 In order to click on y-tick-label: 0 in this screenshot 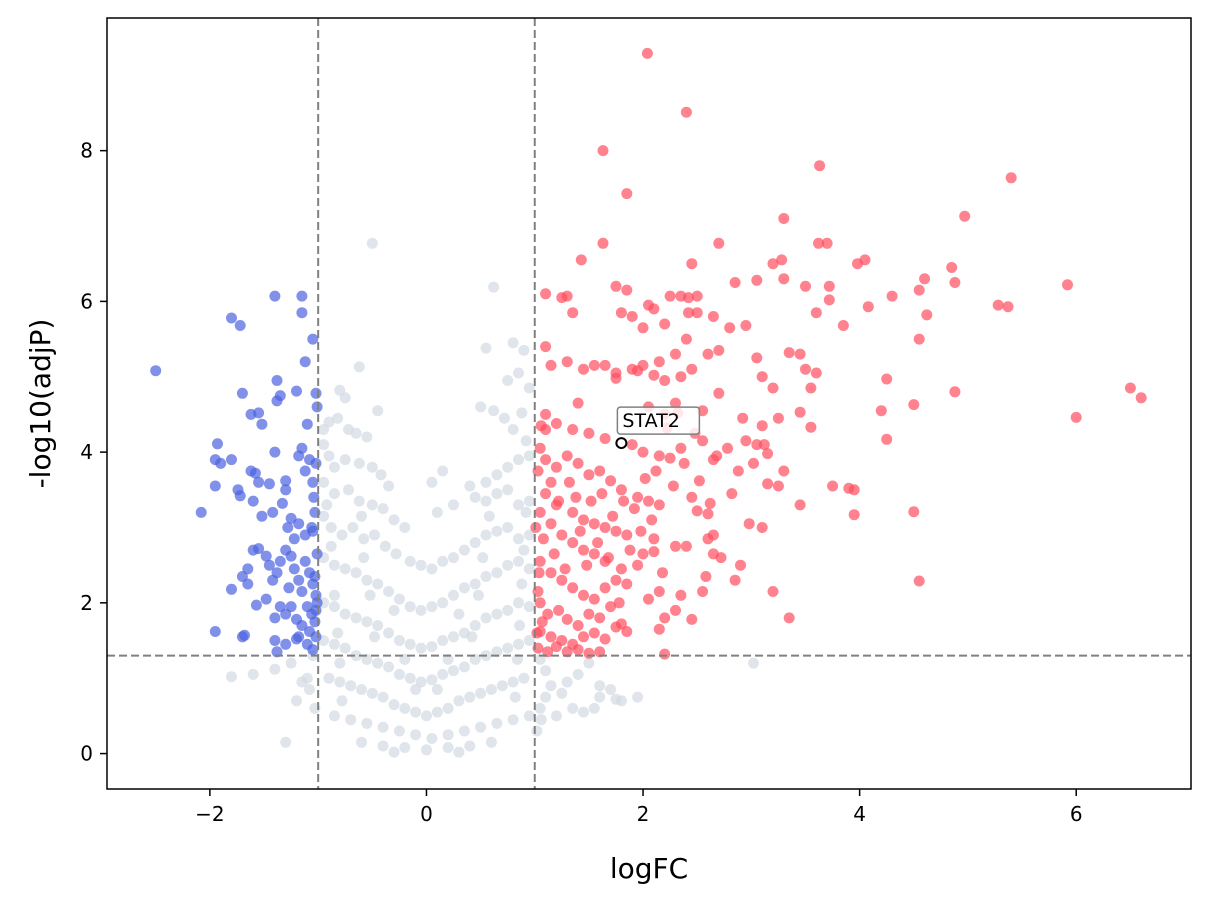, I will do `click(86, 754)`.